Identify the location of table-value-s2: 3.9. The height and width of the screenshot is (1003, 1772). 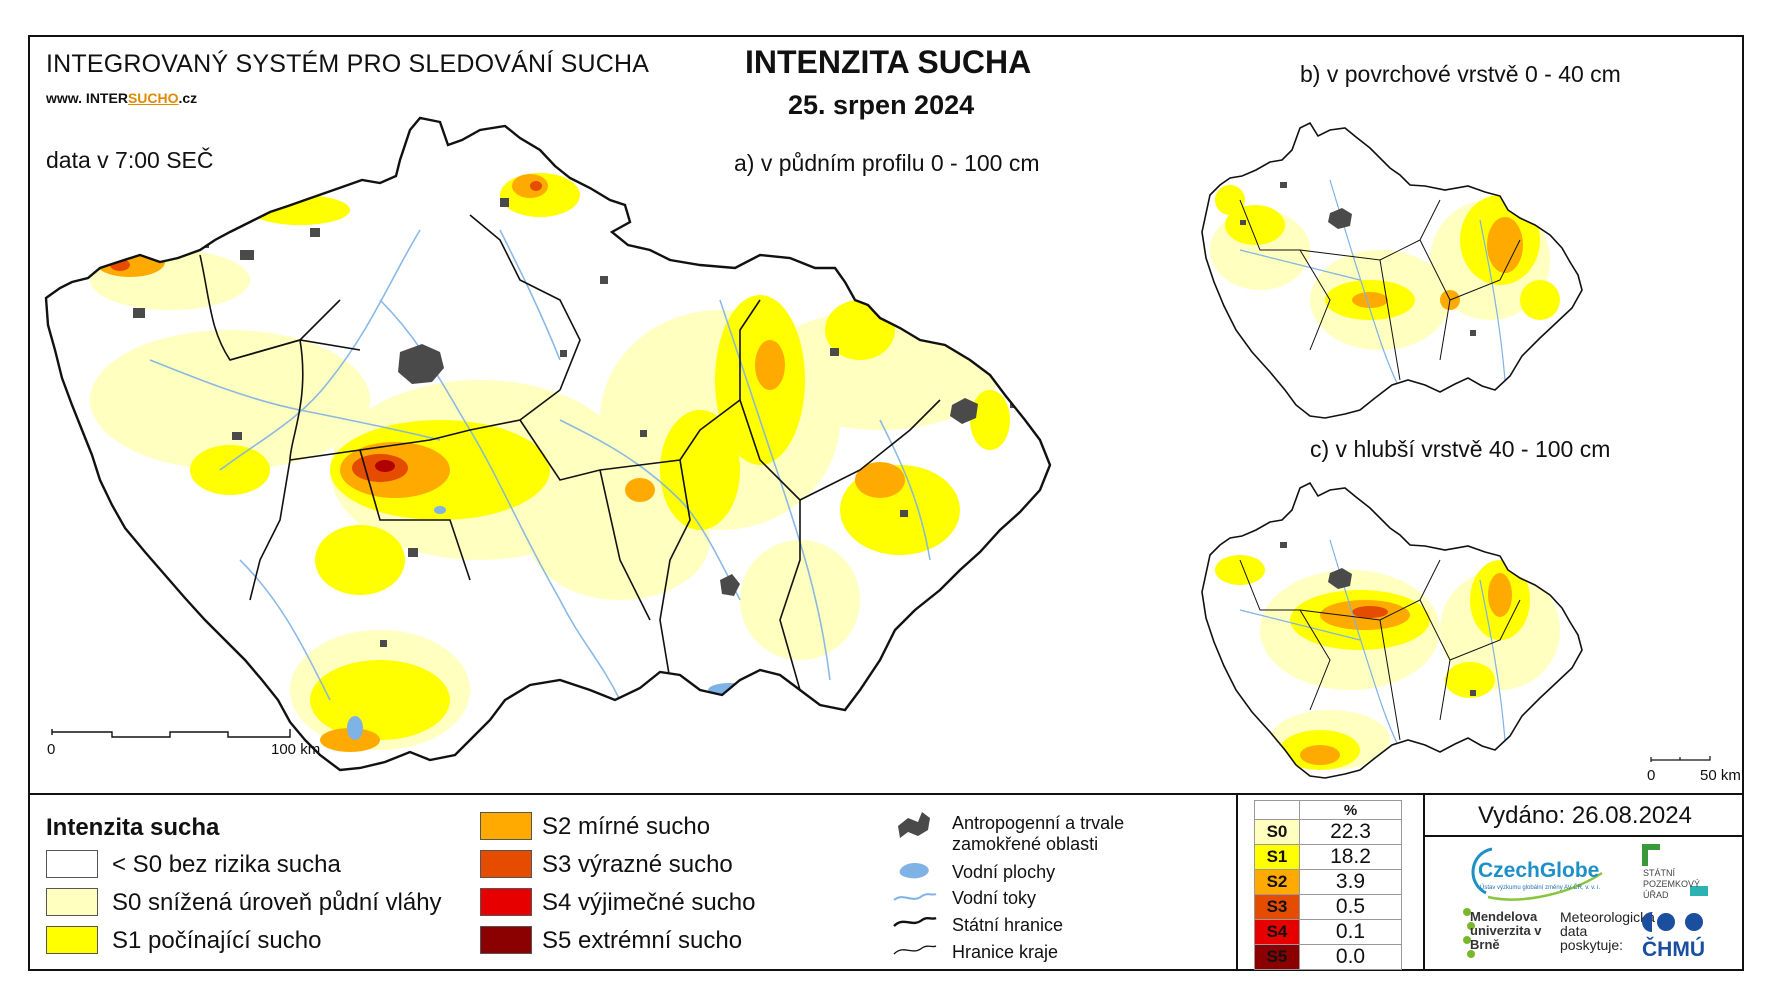
(1350, 882).